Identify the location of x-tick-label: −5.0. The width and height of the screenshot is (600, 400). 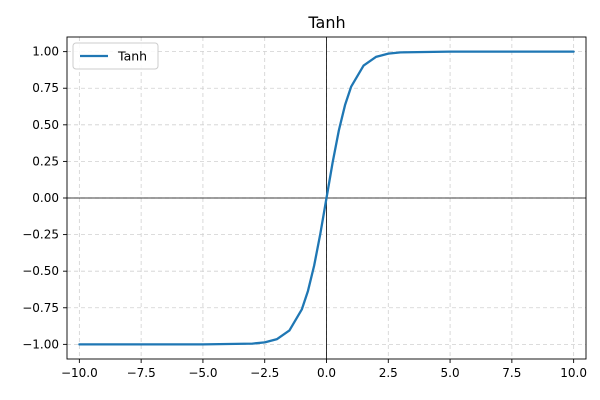
(202, 373).